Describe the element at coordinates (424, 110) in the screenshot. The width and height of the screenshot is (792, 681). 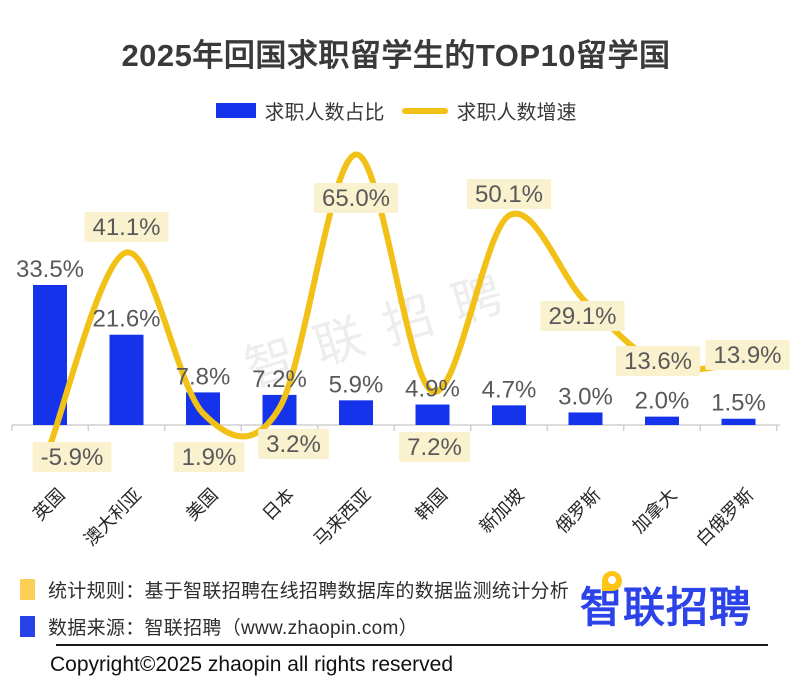
I see `legend-line-swatch` at that location.